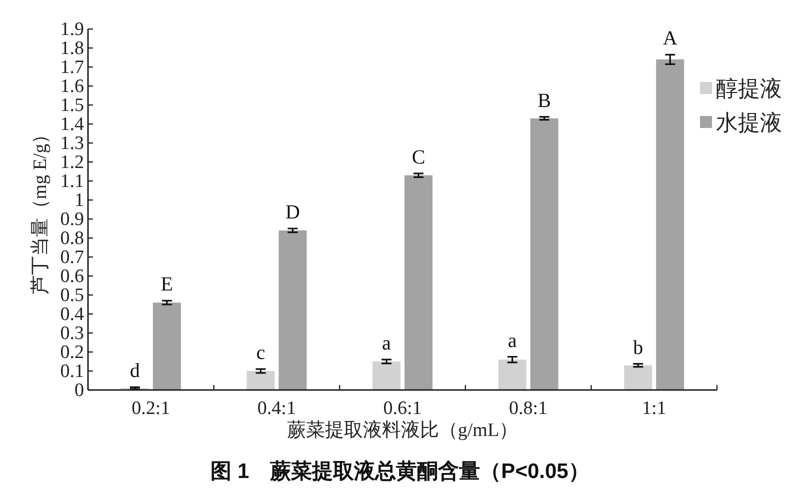 The height and width of the screenshot is (496, 800). What do you see at coordinates (749, 88) in the screenshot?
I see `legend-label: 醇提液` at bounding box center [749, 88].